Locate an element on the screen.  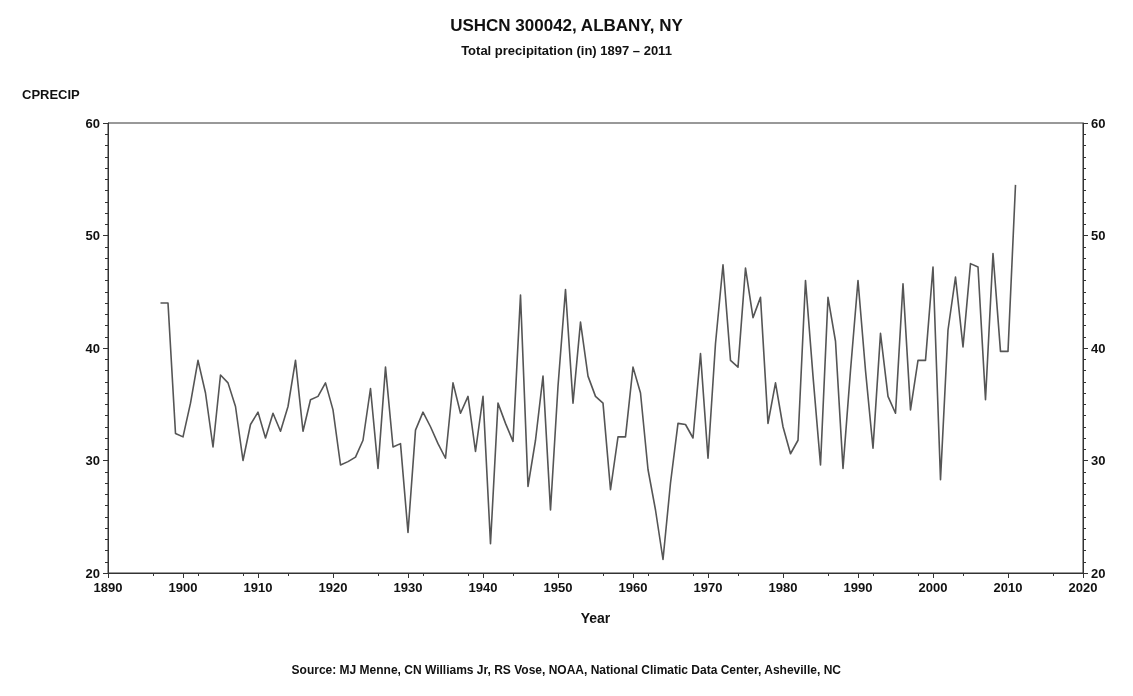
x-tick-label: 2020 is located at coordinates (1083, 587).